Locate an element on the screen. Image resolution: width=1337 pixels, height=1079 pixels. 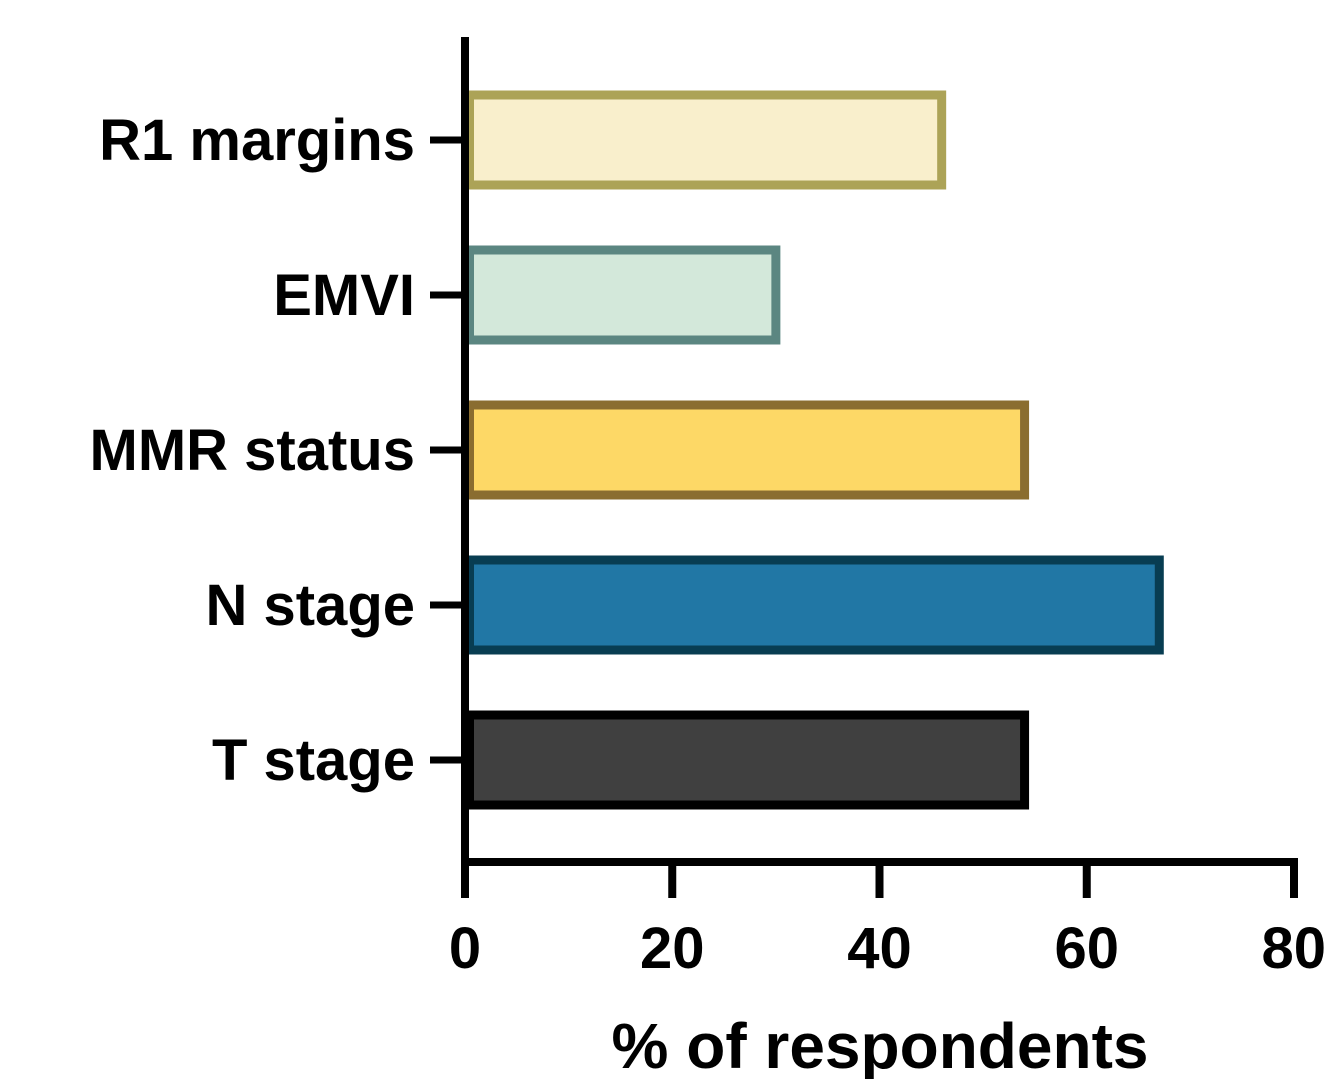
x-axis-title: % of respondents is located at coordinates (880, 1044).